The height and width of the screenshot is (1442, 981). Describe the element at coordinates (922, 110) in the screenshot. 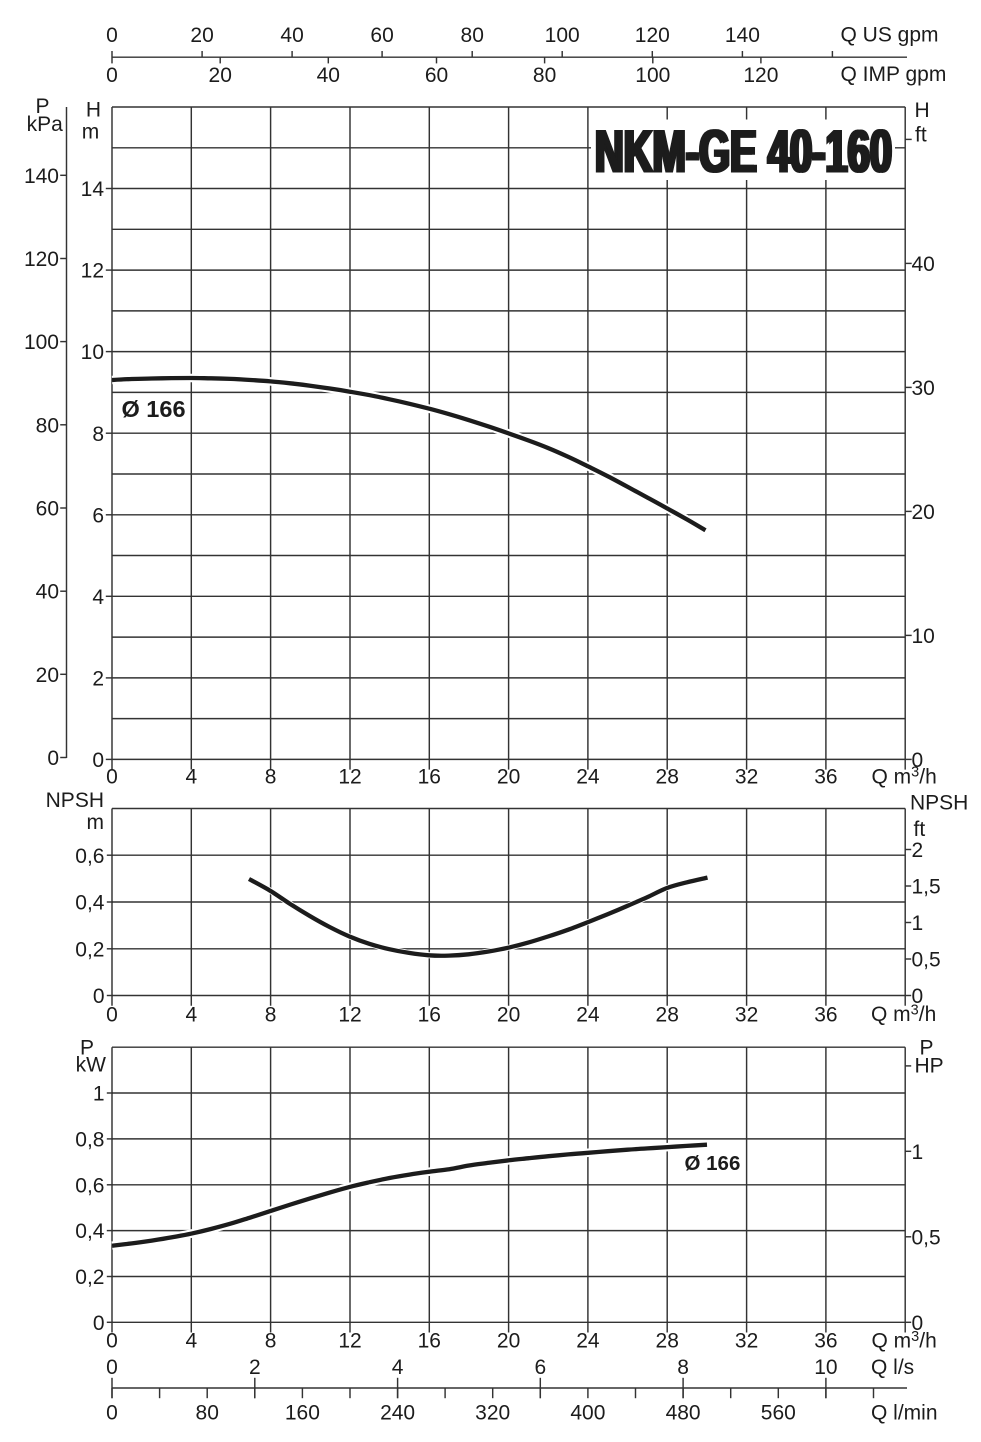

I see `svg-text: H` at that location.